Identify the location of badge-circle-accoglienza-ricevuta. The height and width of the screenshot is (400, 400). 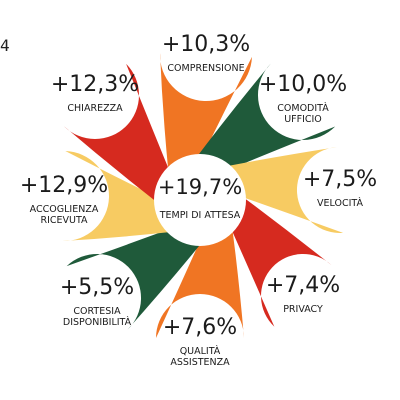
(64, 196).